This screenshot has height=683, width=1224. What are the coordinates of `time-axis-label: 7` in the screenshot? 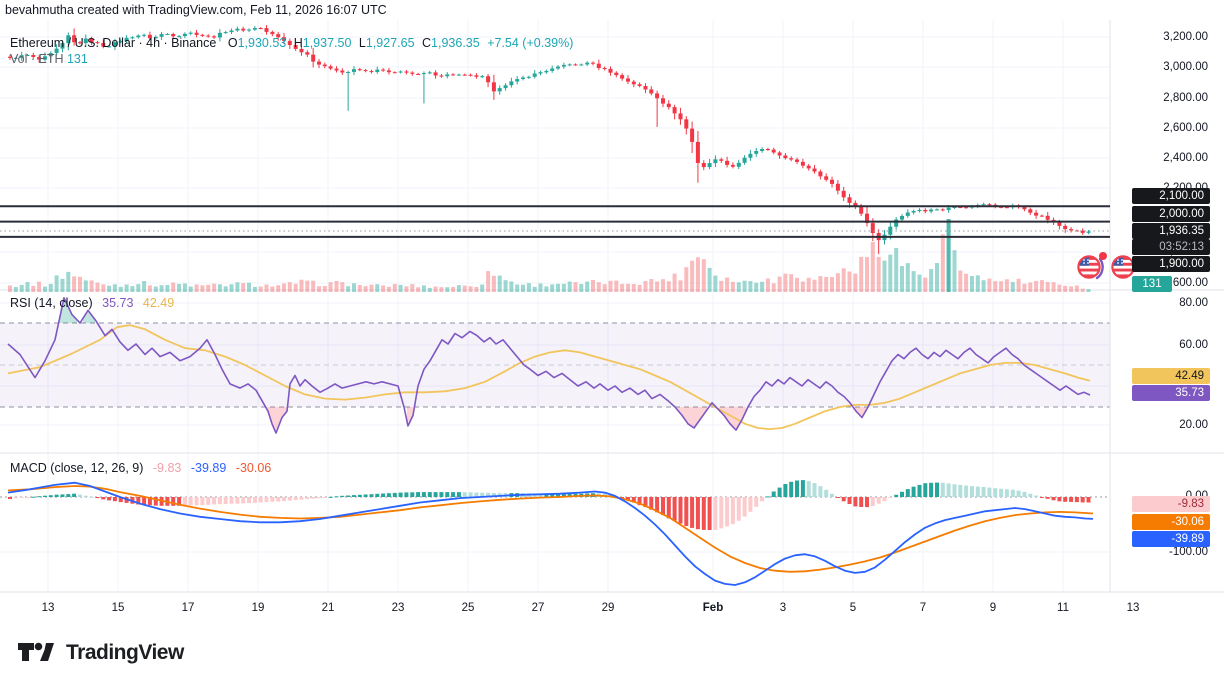 It's located at (923, 608).